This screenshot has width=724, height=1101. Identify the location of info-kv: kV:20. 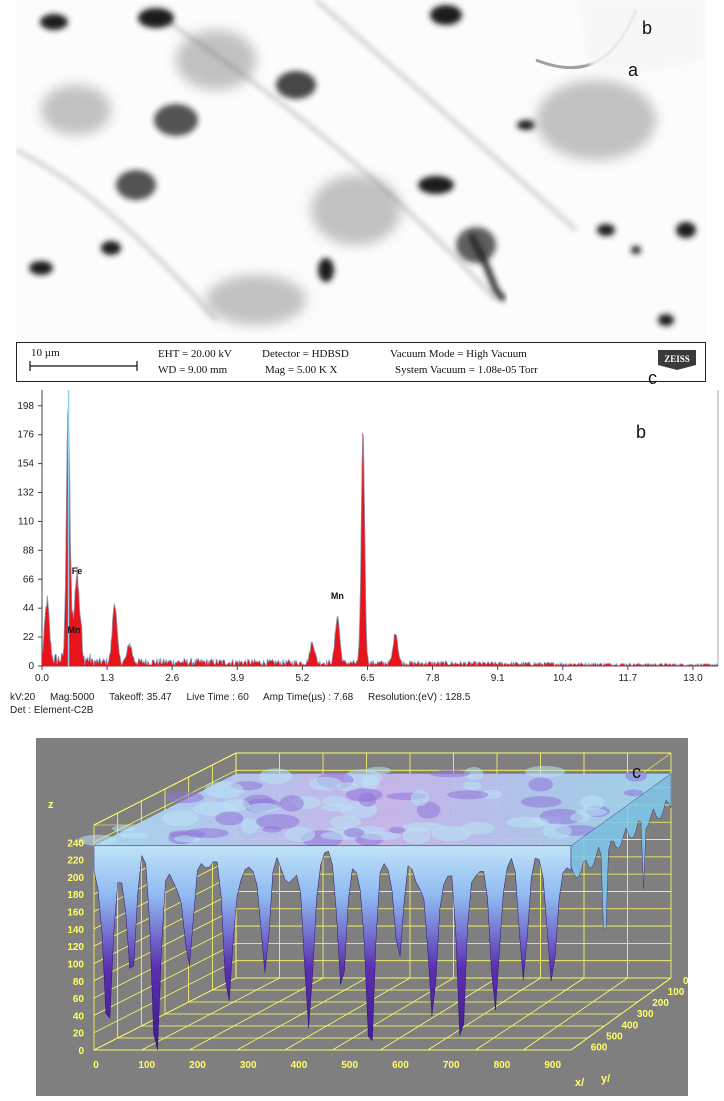
(23, 697).